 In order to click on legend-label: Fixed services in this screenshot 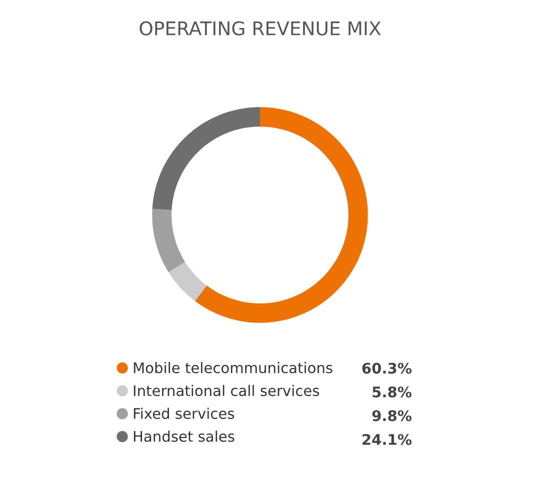, I will do `click(184, 414)`.